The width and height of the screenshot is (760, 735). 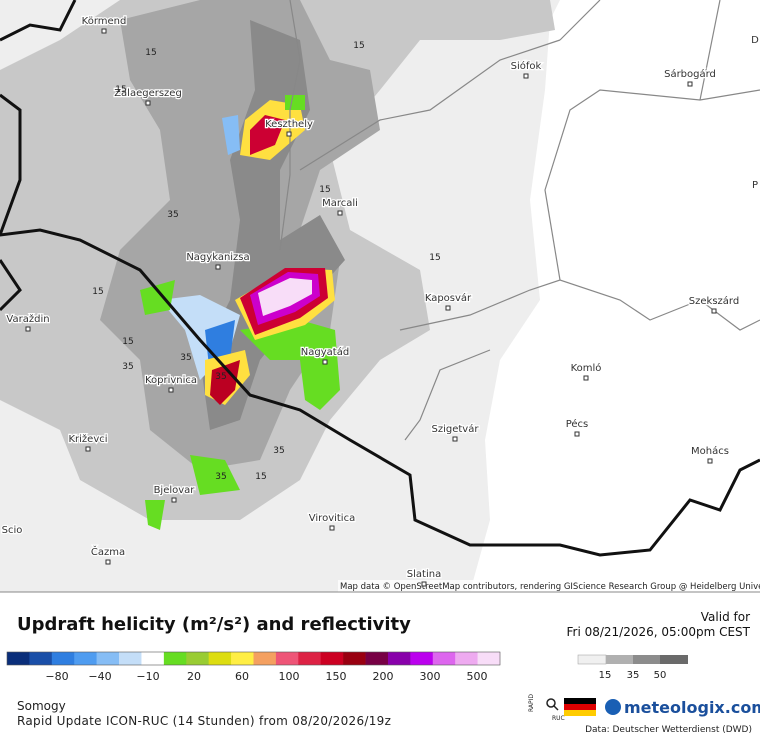 I want to click on logo-ruc: RUC, so click(x=558, y=718).